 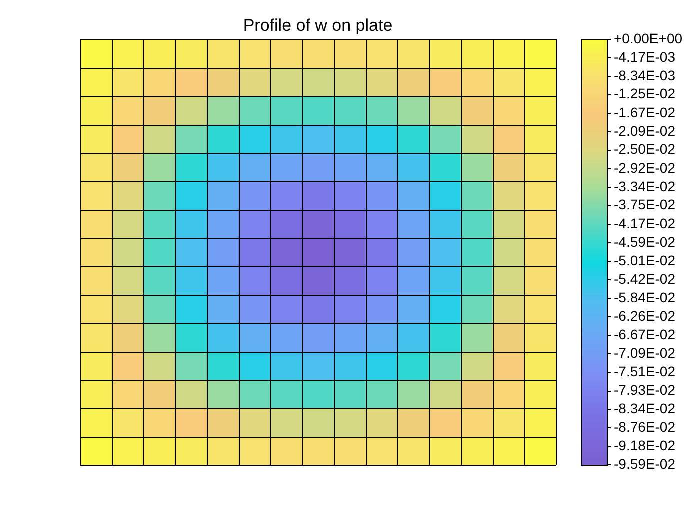 I want to click on color-bar-label: -4.17E-03, so click(x=645, y=56).